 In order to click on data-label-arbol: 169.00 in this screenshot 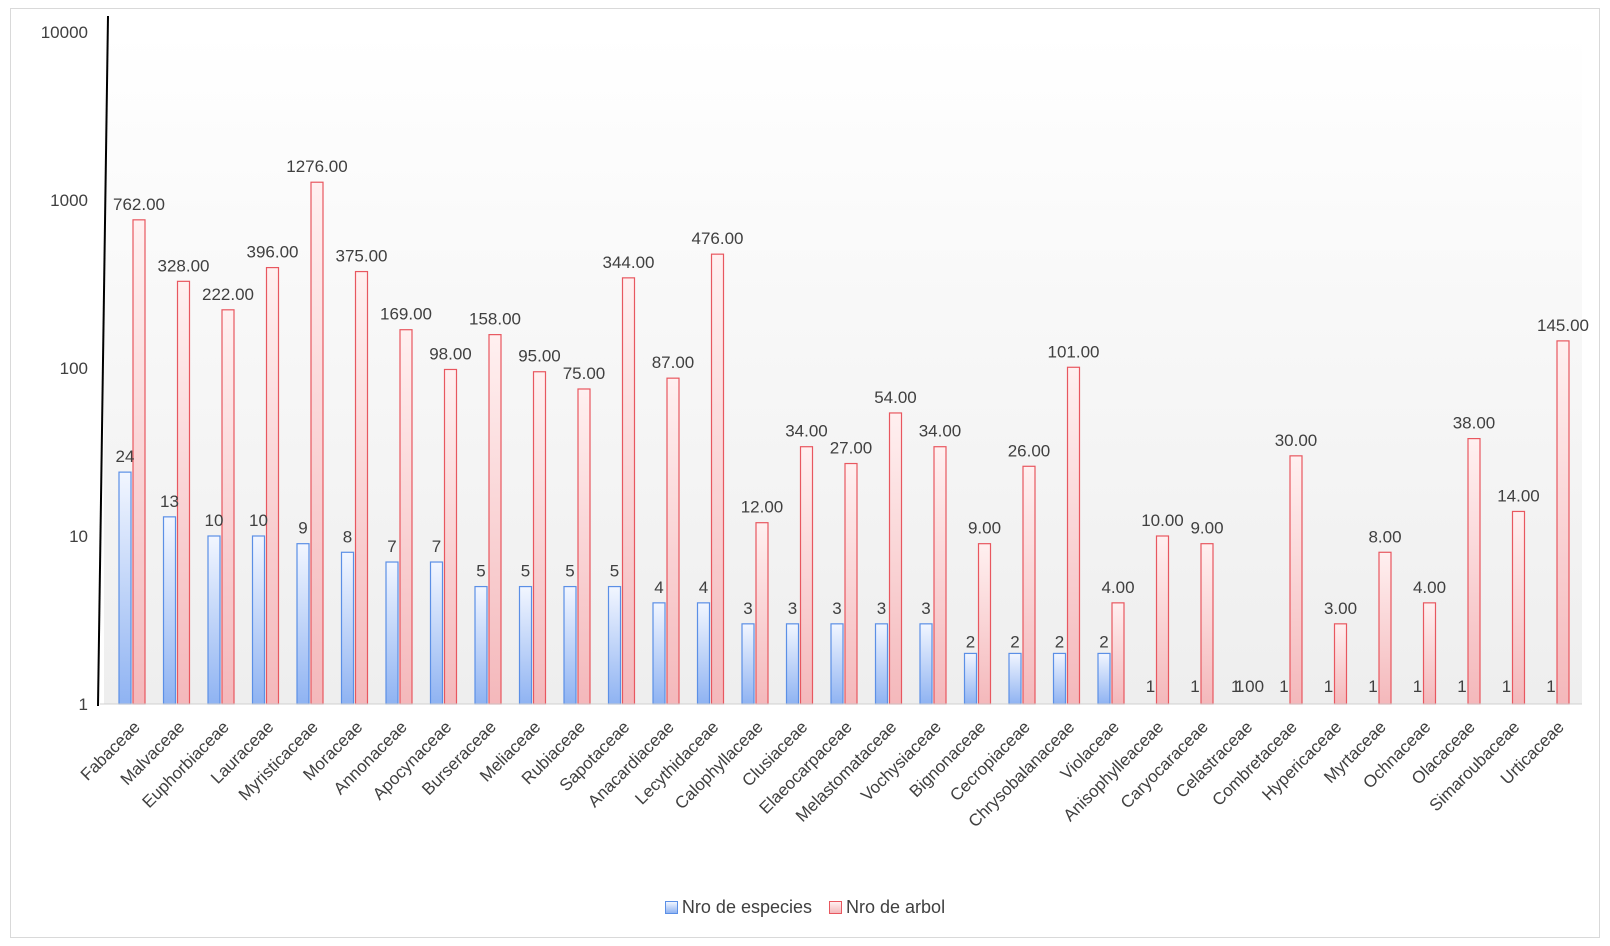, I will do `click(406, 314)`.